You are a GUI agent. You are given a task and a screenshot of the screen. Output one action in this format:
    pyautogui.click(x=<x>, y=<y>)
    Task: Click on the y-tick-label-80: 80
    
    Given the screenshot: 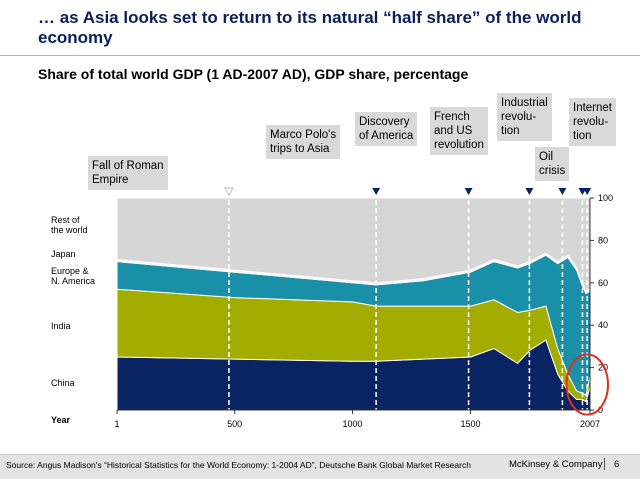 What is the action you would take?
    pyautogui.click(x=603, y=240)
    